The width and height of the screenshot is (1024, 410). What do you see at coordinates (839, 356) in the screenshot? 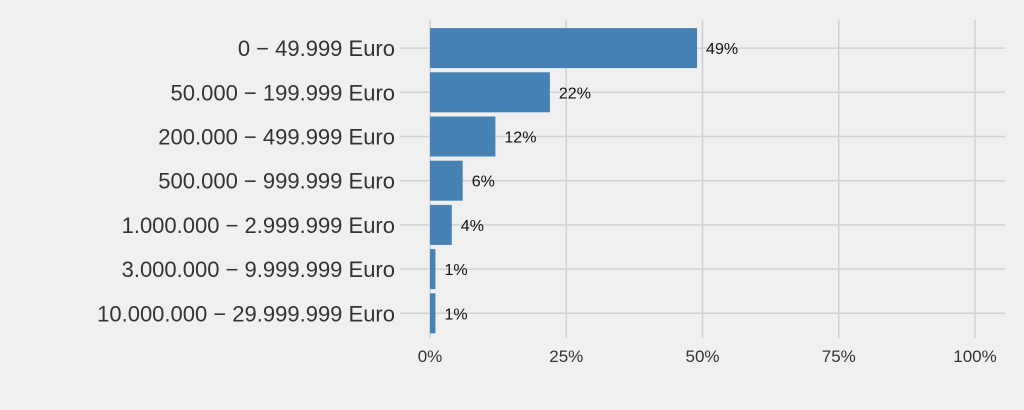
I see `x-tick-label: 75%` at bounding box center [839, 356].